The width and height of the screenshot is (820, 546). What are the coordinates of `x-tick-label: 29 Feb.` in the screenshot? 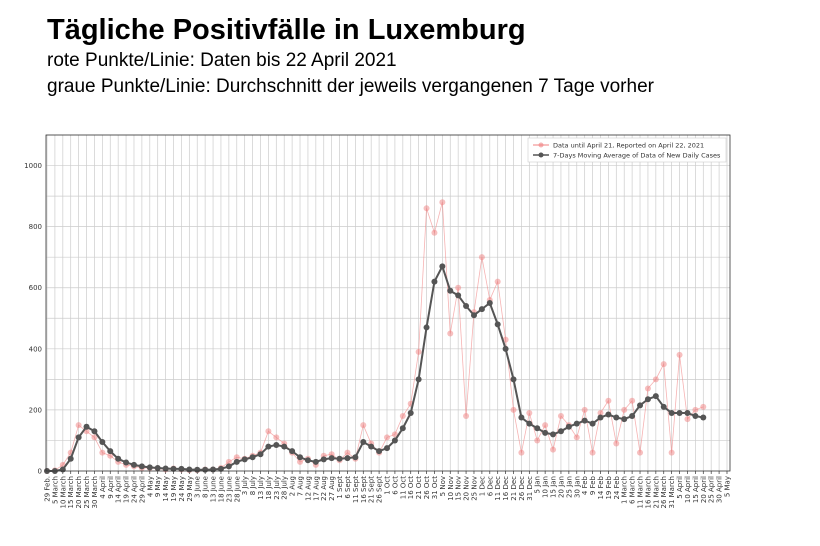 It's located at (48, 489).